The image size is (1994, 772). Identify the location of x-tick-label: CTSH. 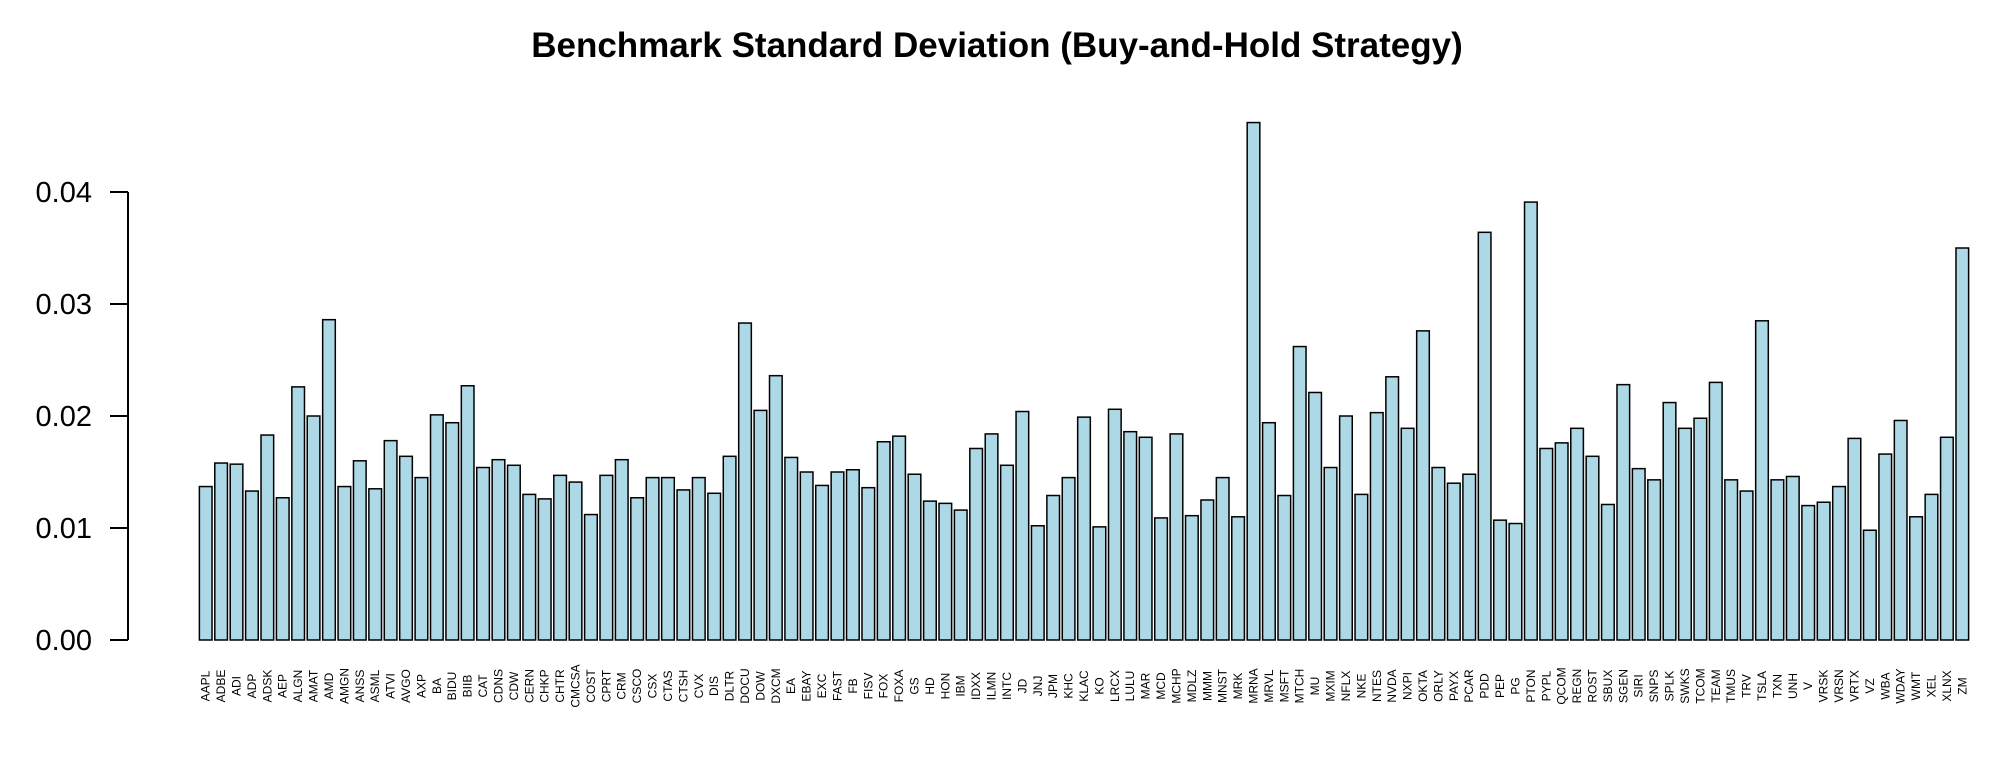
(683, 686).